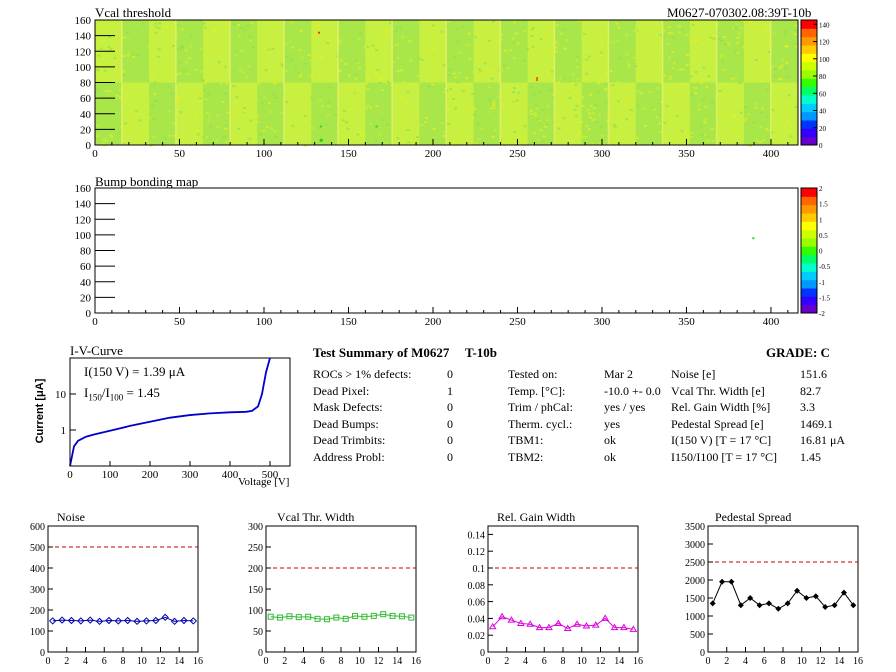 The width and height of the screenshot is (896, 672). Describe the element at coordinates (180, 322) in the screenshot. I see `x-tick-label: 50` at that location.